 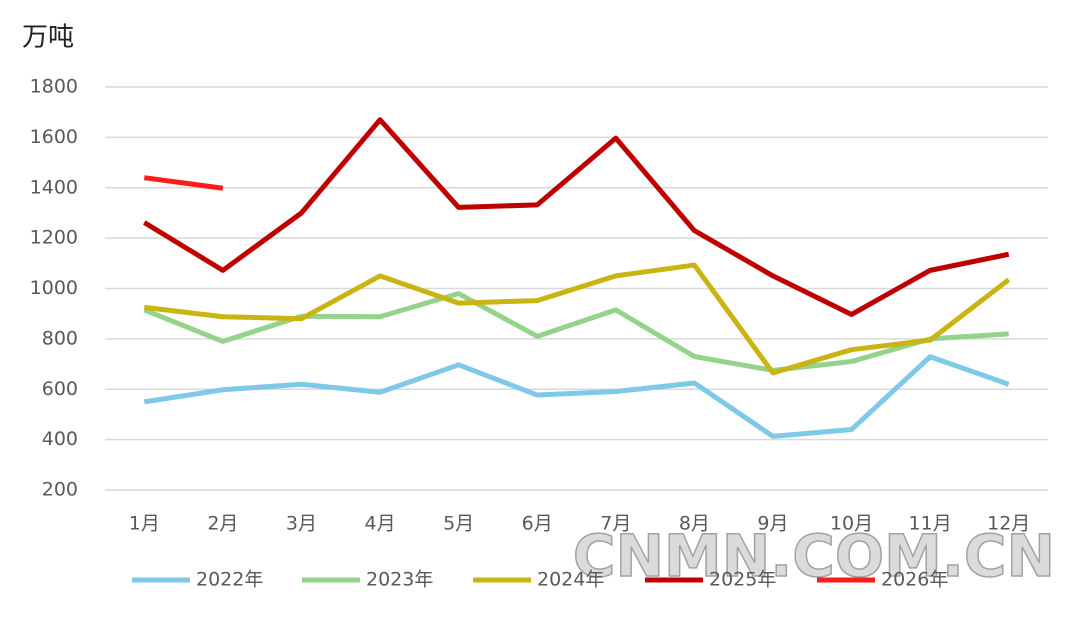 I want to click on x-tick-label: 10月, so click(x=851, y=524).